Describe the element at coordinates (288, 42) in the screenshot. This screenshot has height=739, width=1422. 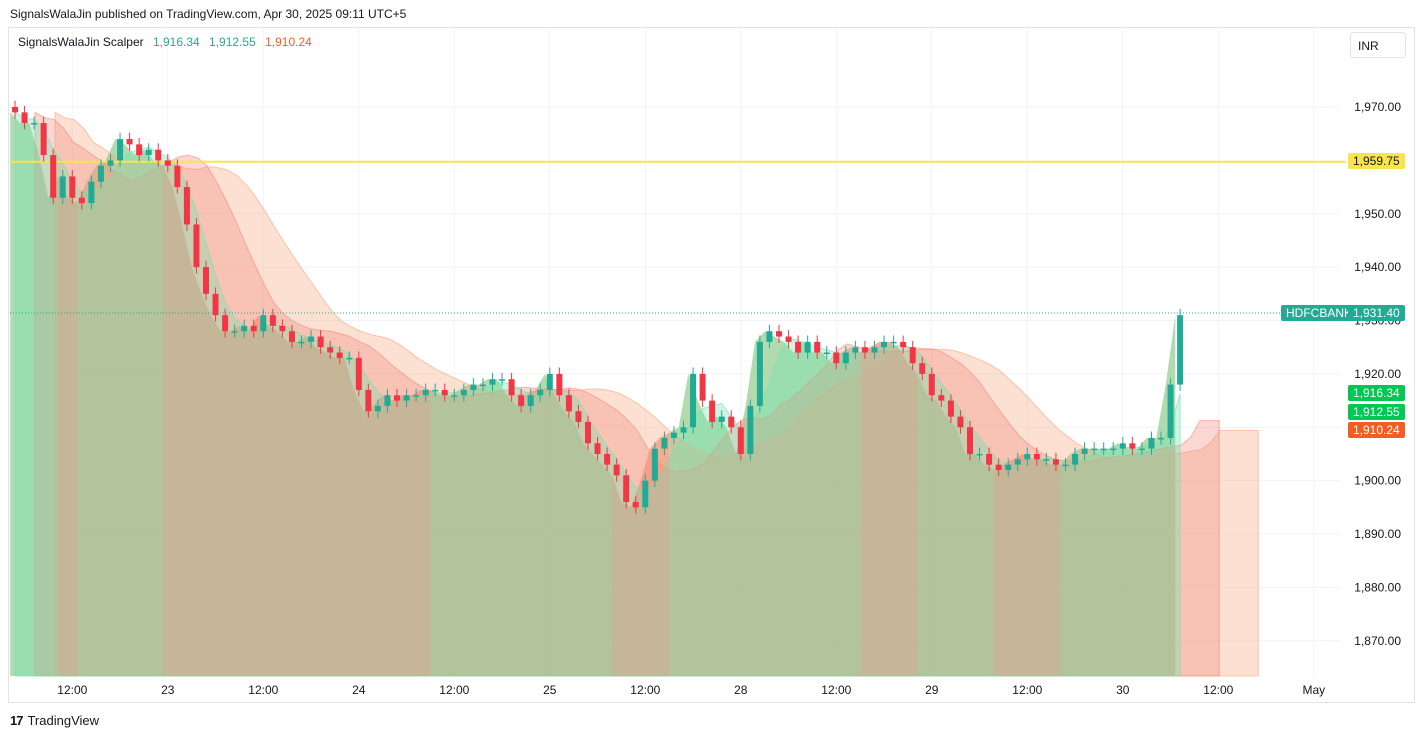
I see `indicator-value-3: 1,910.24` at that location.